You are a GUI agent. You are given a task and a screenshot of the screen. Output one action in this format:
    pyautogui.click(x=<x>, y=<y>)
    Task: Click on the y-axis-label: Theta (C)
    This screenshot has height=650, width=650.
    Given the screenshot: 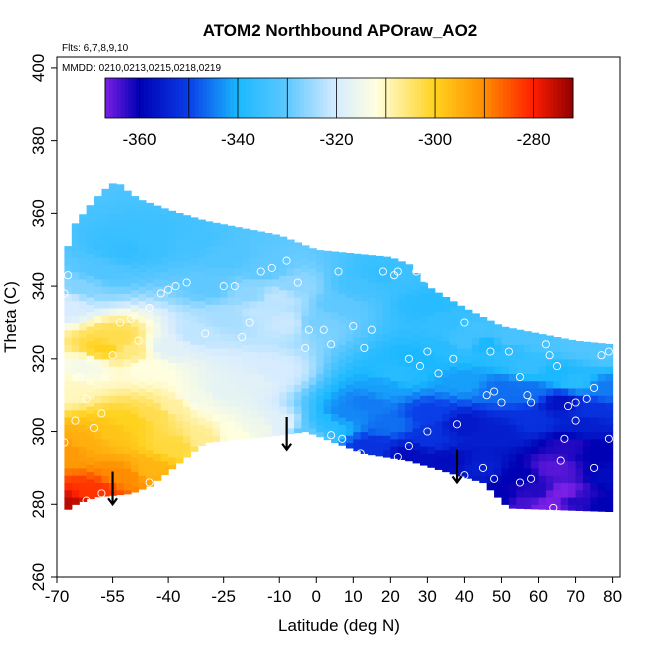 What is the action you would take?
    pyautogui.click(x=10, y=317)
    